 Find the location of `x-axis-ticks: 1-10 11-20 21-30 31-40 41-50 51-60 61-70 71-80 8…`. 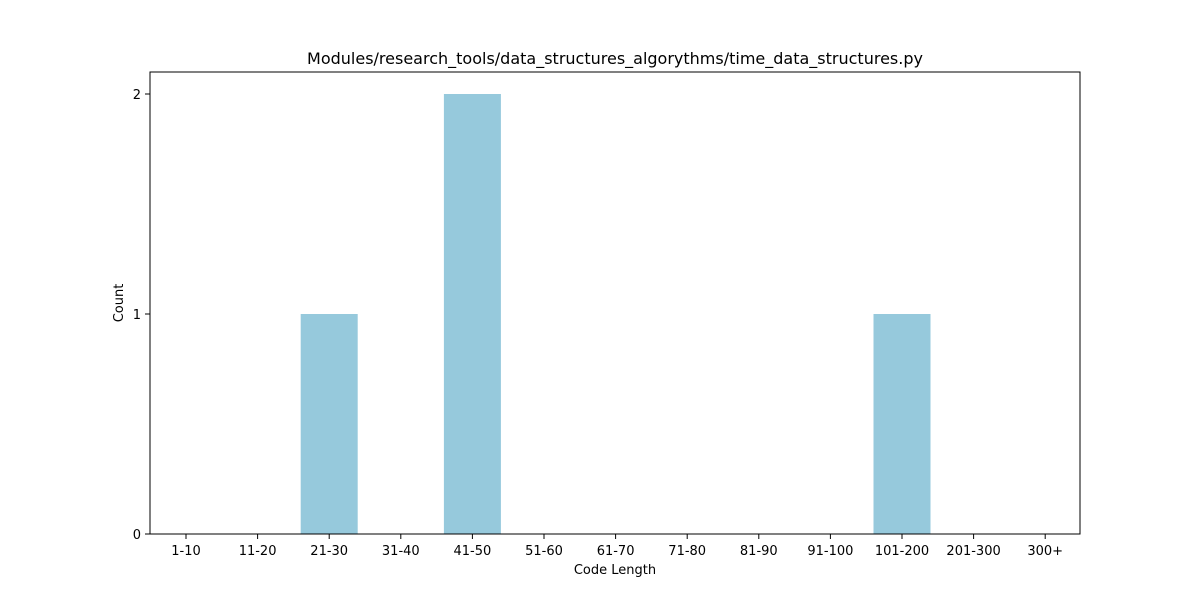

x-axis-ticks: 1-10 11-20 21-30 31-40 41-50 51-60 61-70 71-80 8… is located at coordinates (617, 546).